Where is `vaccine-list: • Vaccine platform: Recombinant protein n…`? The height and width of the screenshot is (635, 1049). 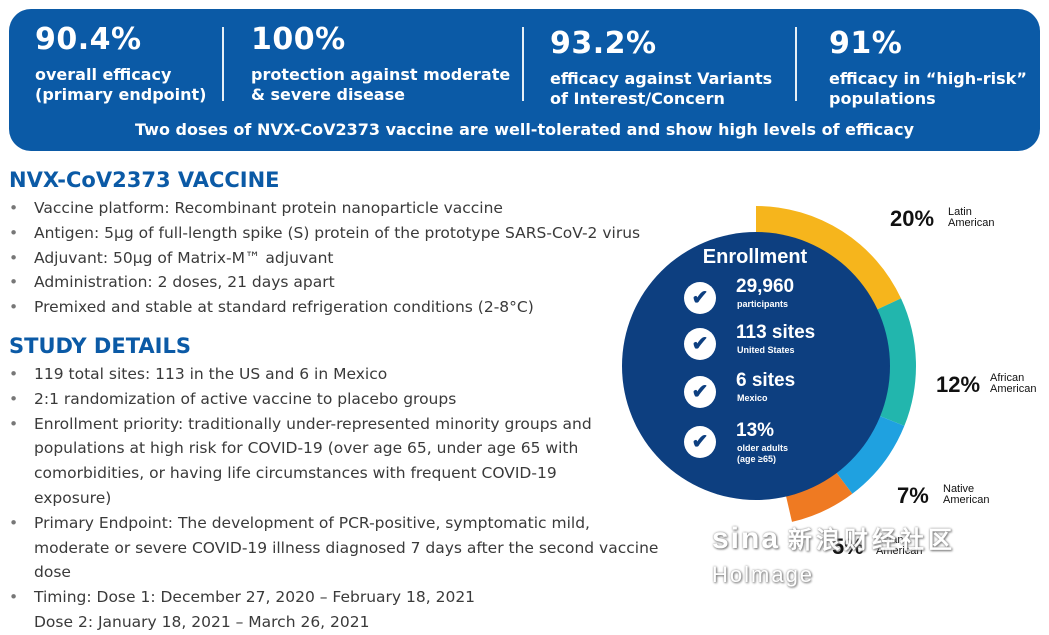 vaccine-list: • Vaccine platform: Recombinant protein n… is located at coordinates (329, 258).